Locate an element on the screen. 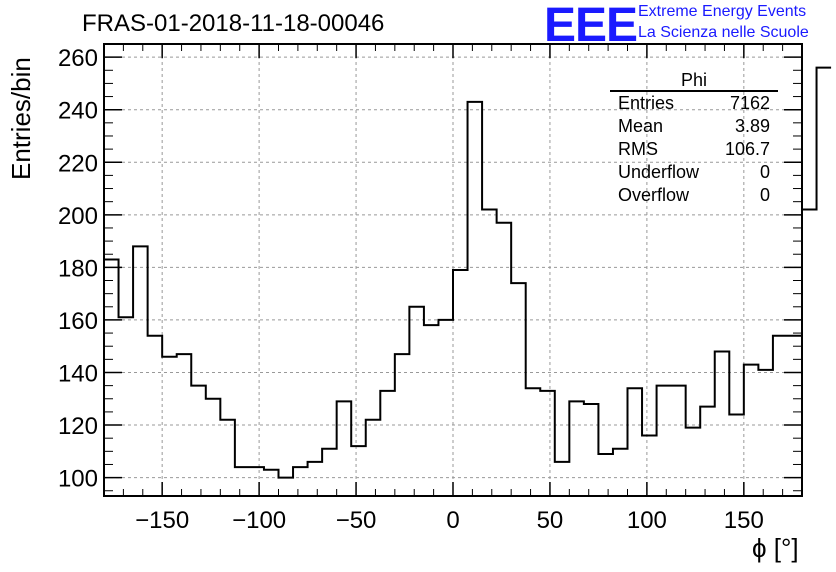 This screenshot has width=836, height=572. y-tick-labels: 100 120 140 160 180 200 220 240 260 is located at coordinates (78, 268).